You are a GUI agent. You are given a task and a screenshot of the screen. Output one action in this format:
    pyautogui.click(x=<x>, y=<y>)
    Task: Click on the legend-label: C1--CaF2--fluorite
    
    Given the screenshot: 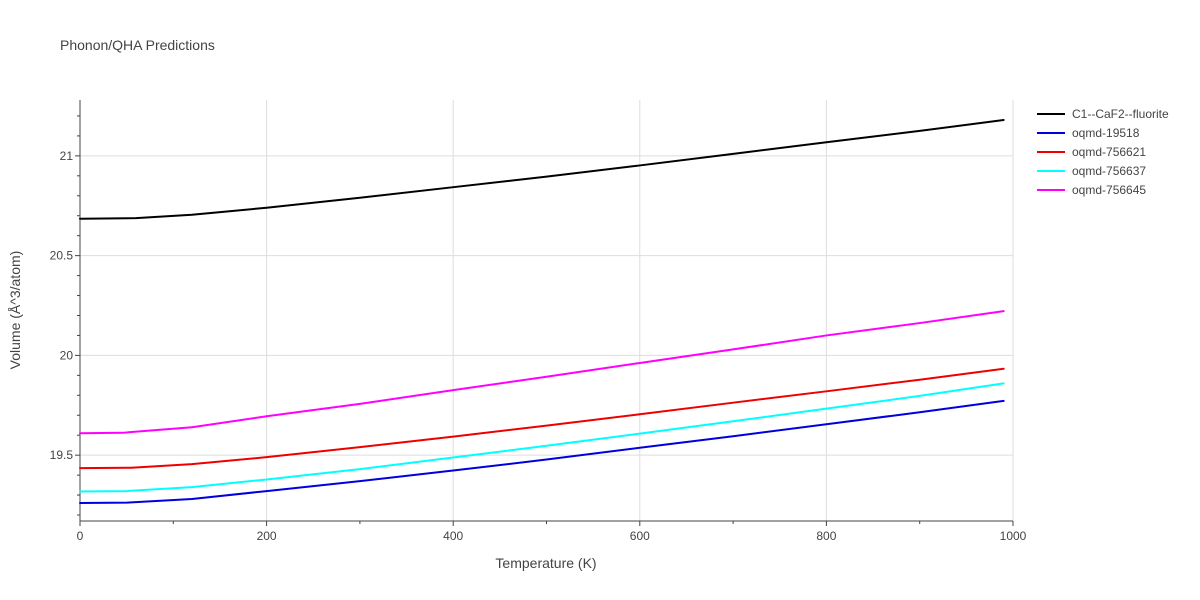 What is the action you would take?
    pyautogui.click(x=1120, y=114)
    